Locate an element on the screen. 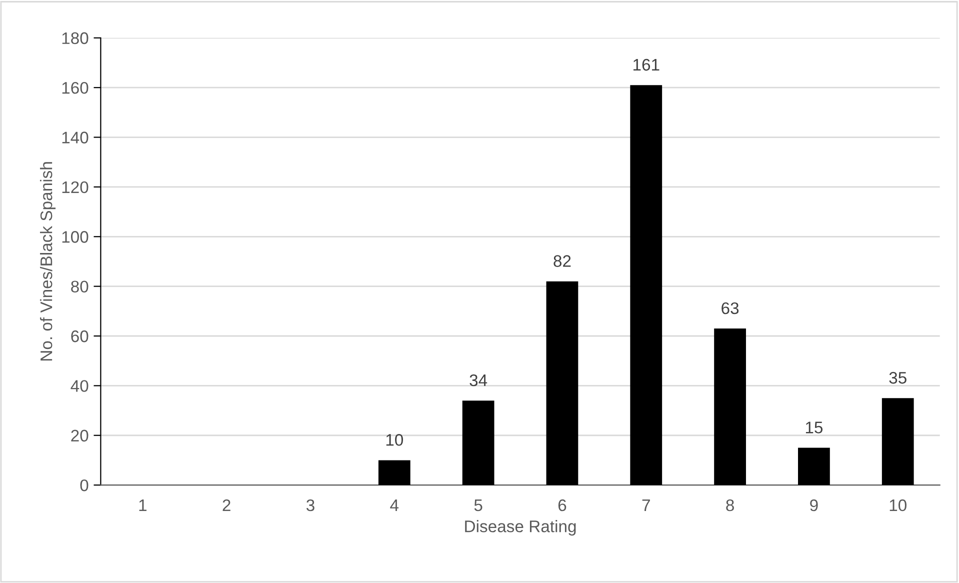 Image resolution: width=959 pixels, height=583 pixels. y-tick-label: 40 is located at coordinates (79, 386).